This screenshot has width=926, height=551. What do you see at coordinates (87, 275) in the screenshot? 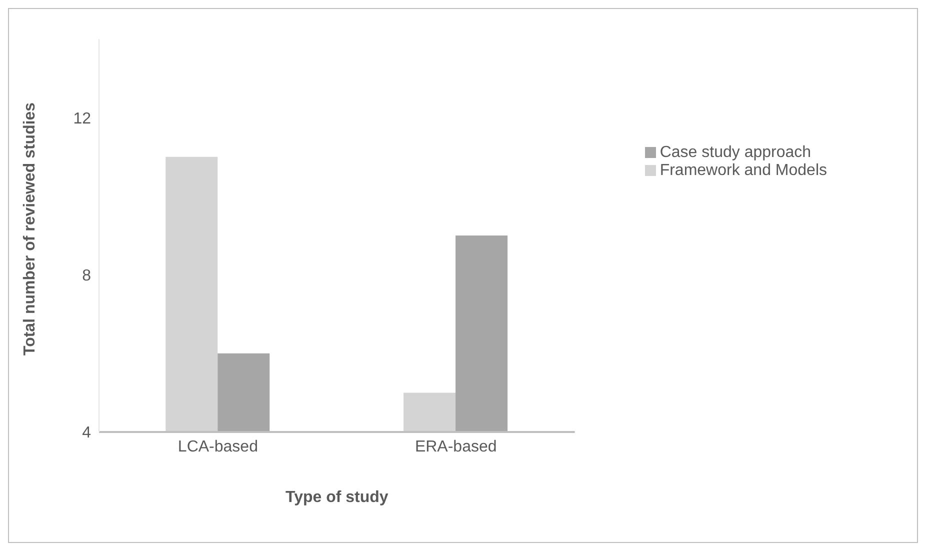
I see `y-tick-label: 8` at bounding box center [87, 275].